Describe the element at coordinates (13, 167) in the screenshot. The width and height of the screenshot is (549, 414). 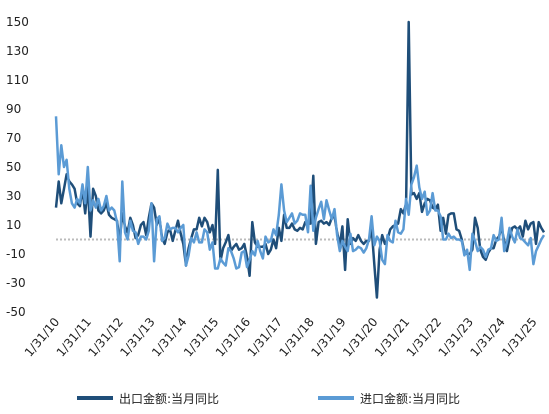
I see `y-tick-label: 50` at that location.